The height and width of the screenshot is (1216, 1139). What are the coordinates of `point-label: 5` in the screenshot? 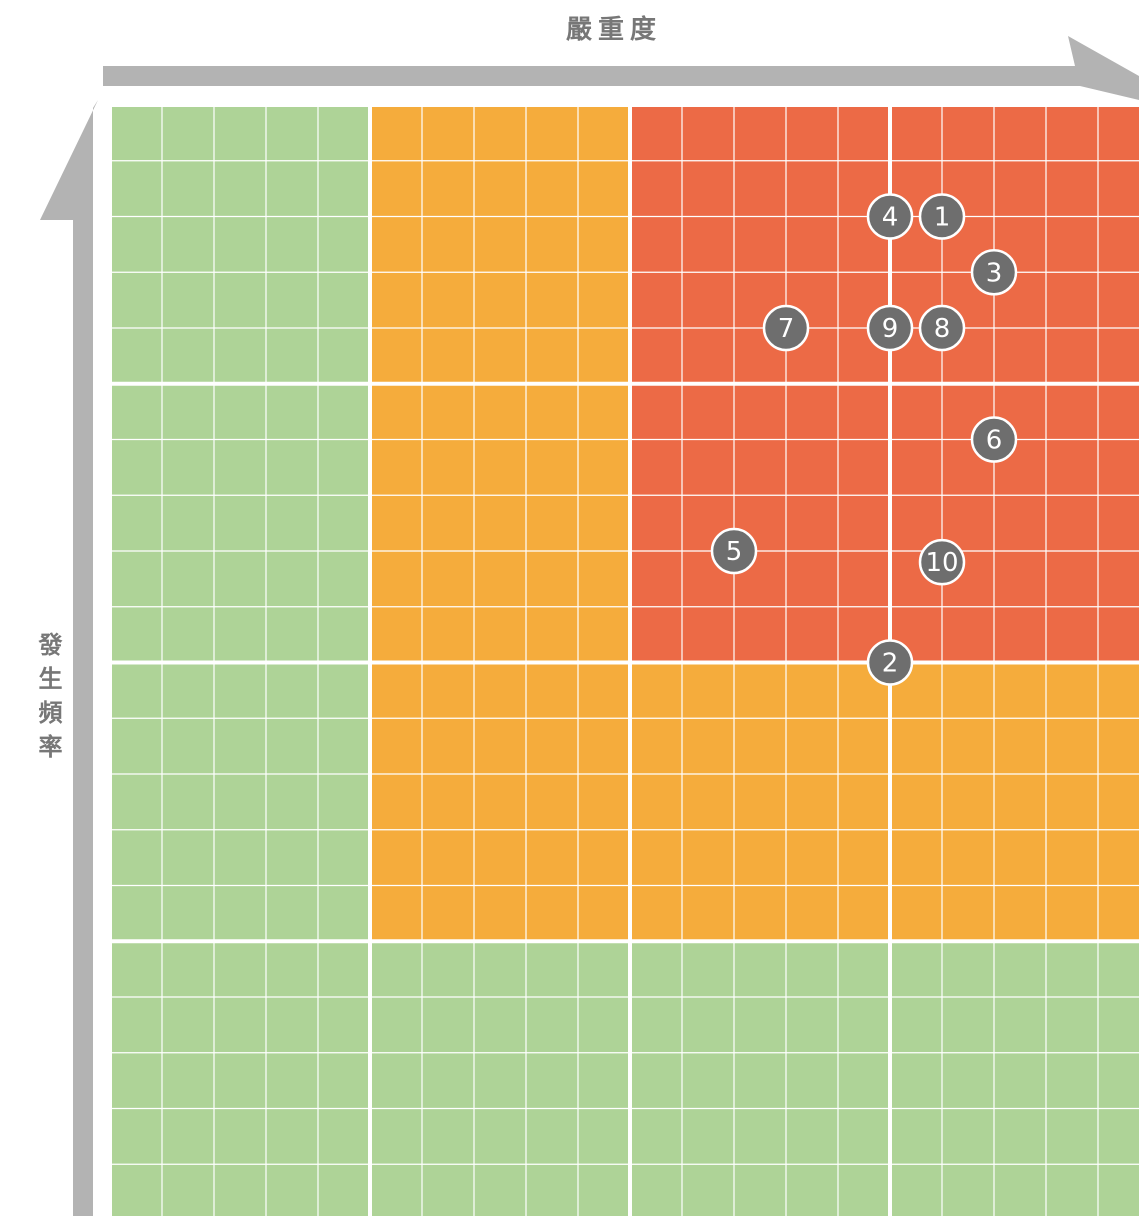 It's located at (734, 552).